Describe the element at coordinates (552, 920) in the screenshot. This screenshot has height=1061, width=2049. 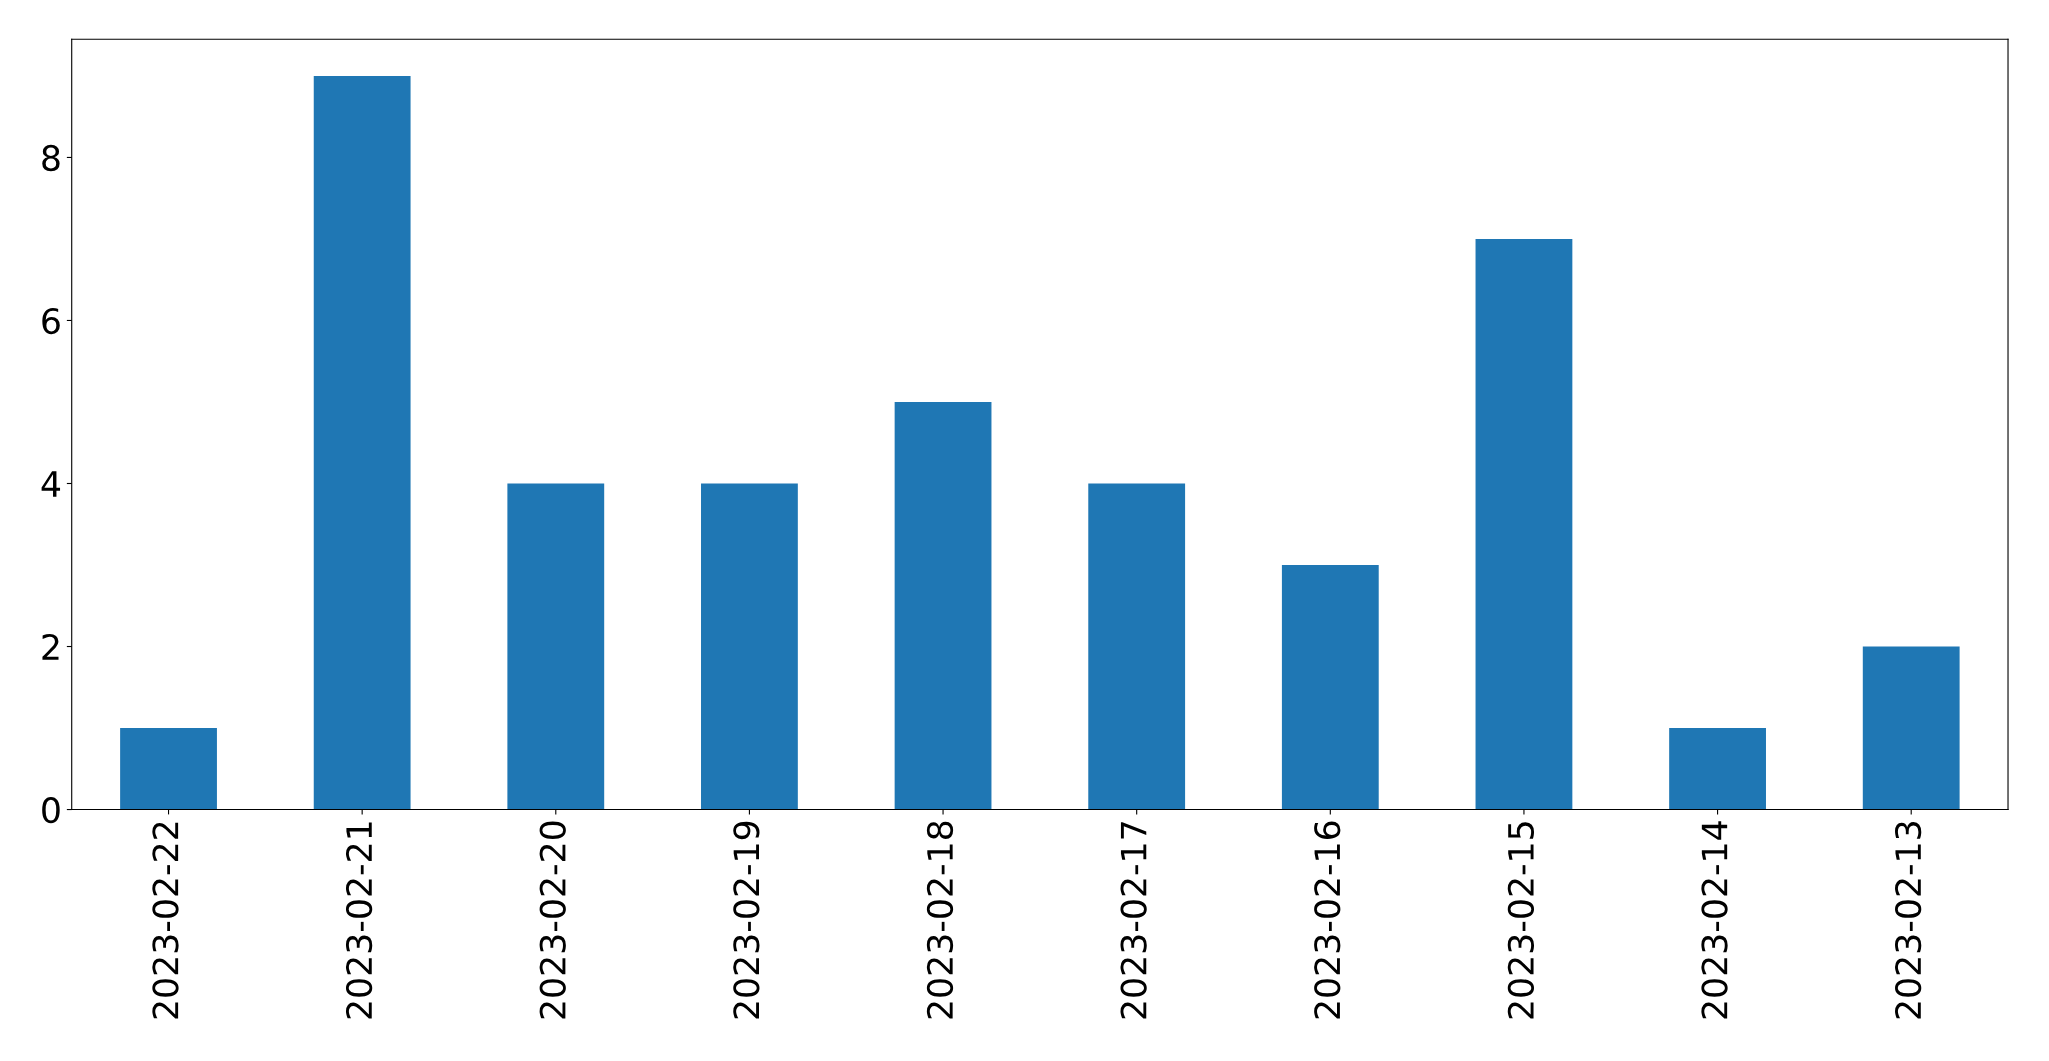
I see `x-tick-label: 2023-02-20` at that location.